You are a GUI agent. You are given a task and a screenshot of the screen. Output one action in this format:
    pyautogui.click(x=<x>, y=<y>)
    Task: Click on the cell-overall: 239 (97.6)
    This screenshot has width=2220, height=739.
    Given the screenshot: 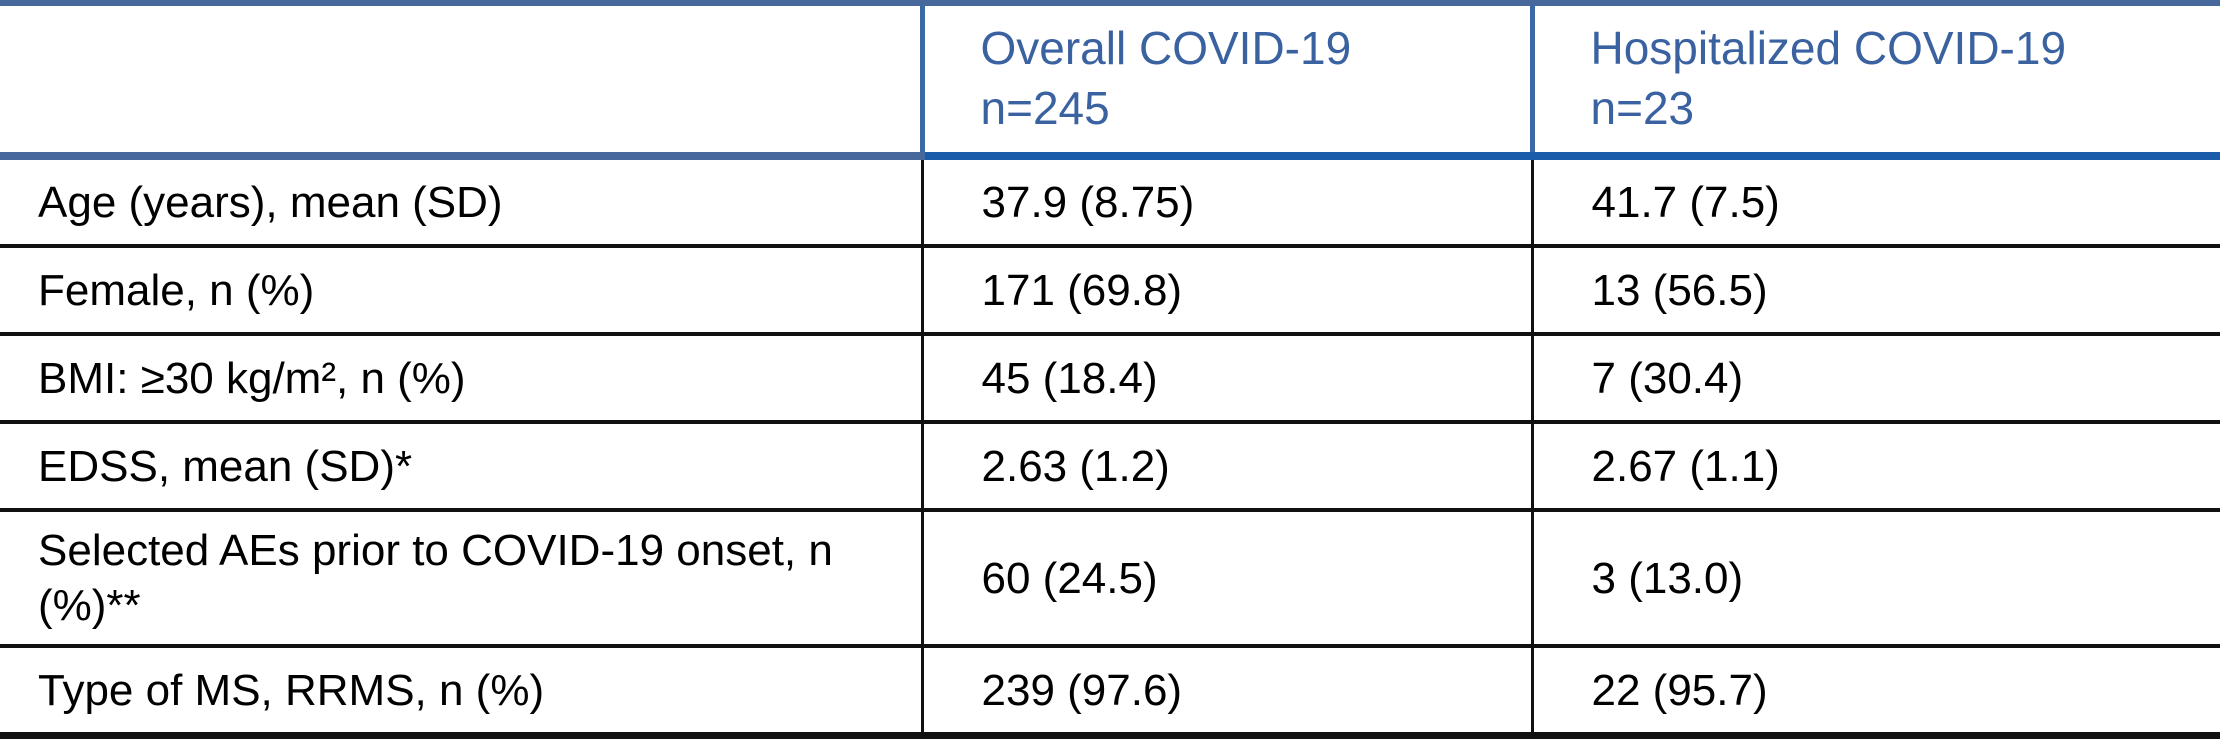 What is the action you would take?
    pyautogui.click(x=1227, y=690)
    